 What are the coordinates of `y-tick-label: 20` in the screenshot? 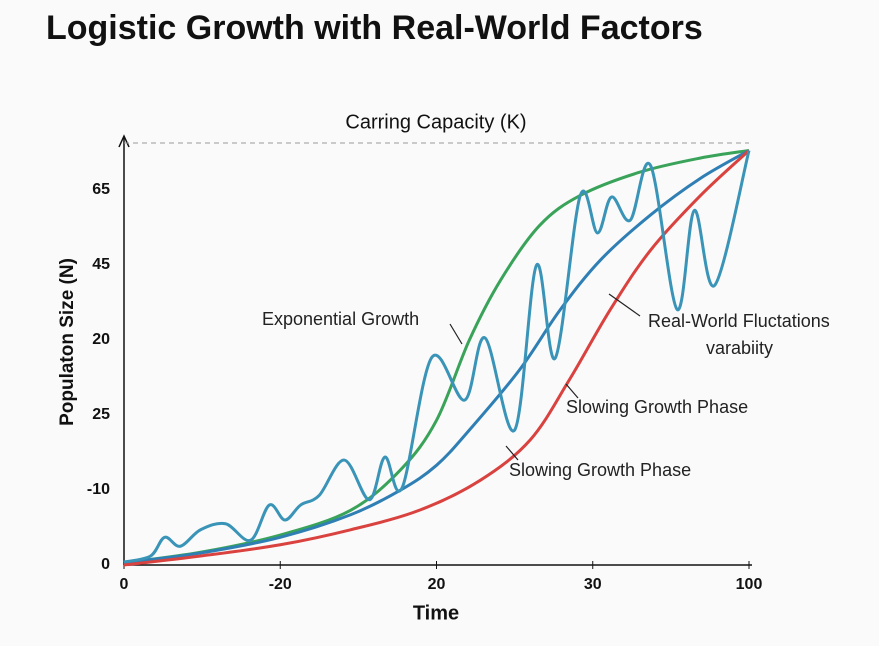 It's located at (101, 339).